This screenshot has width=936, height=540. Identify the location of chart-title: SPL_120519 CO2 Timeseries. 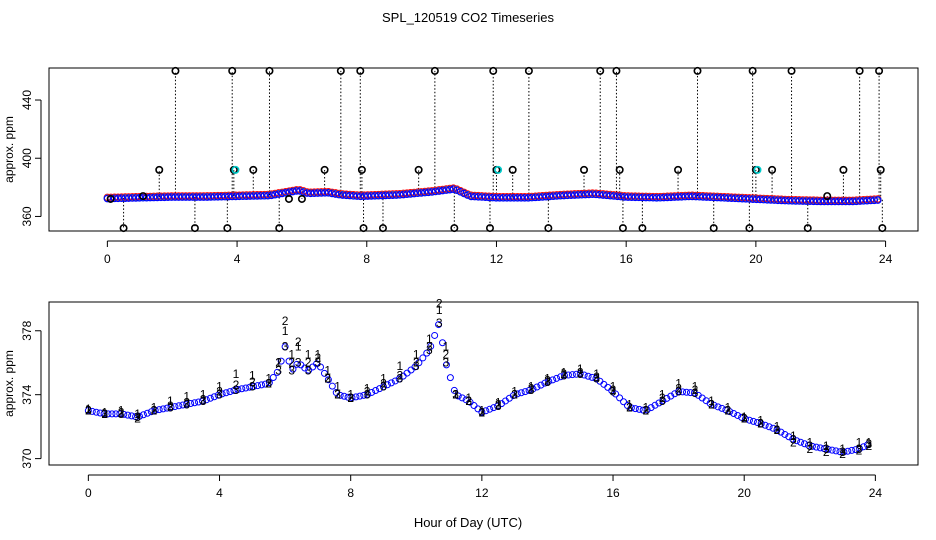
(468, 17).